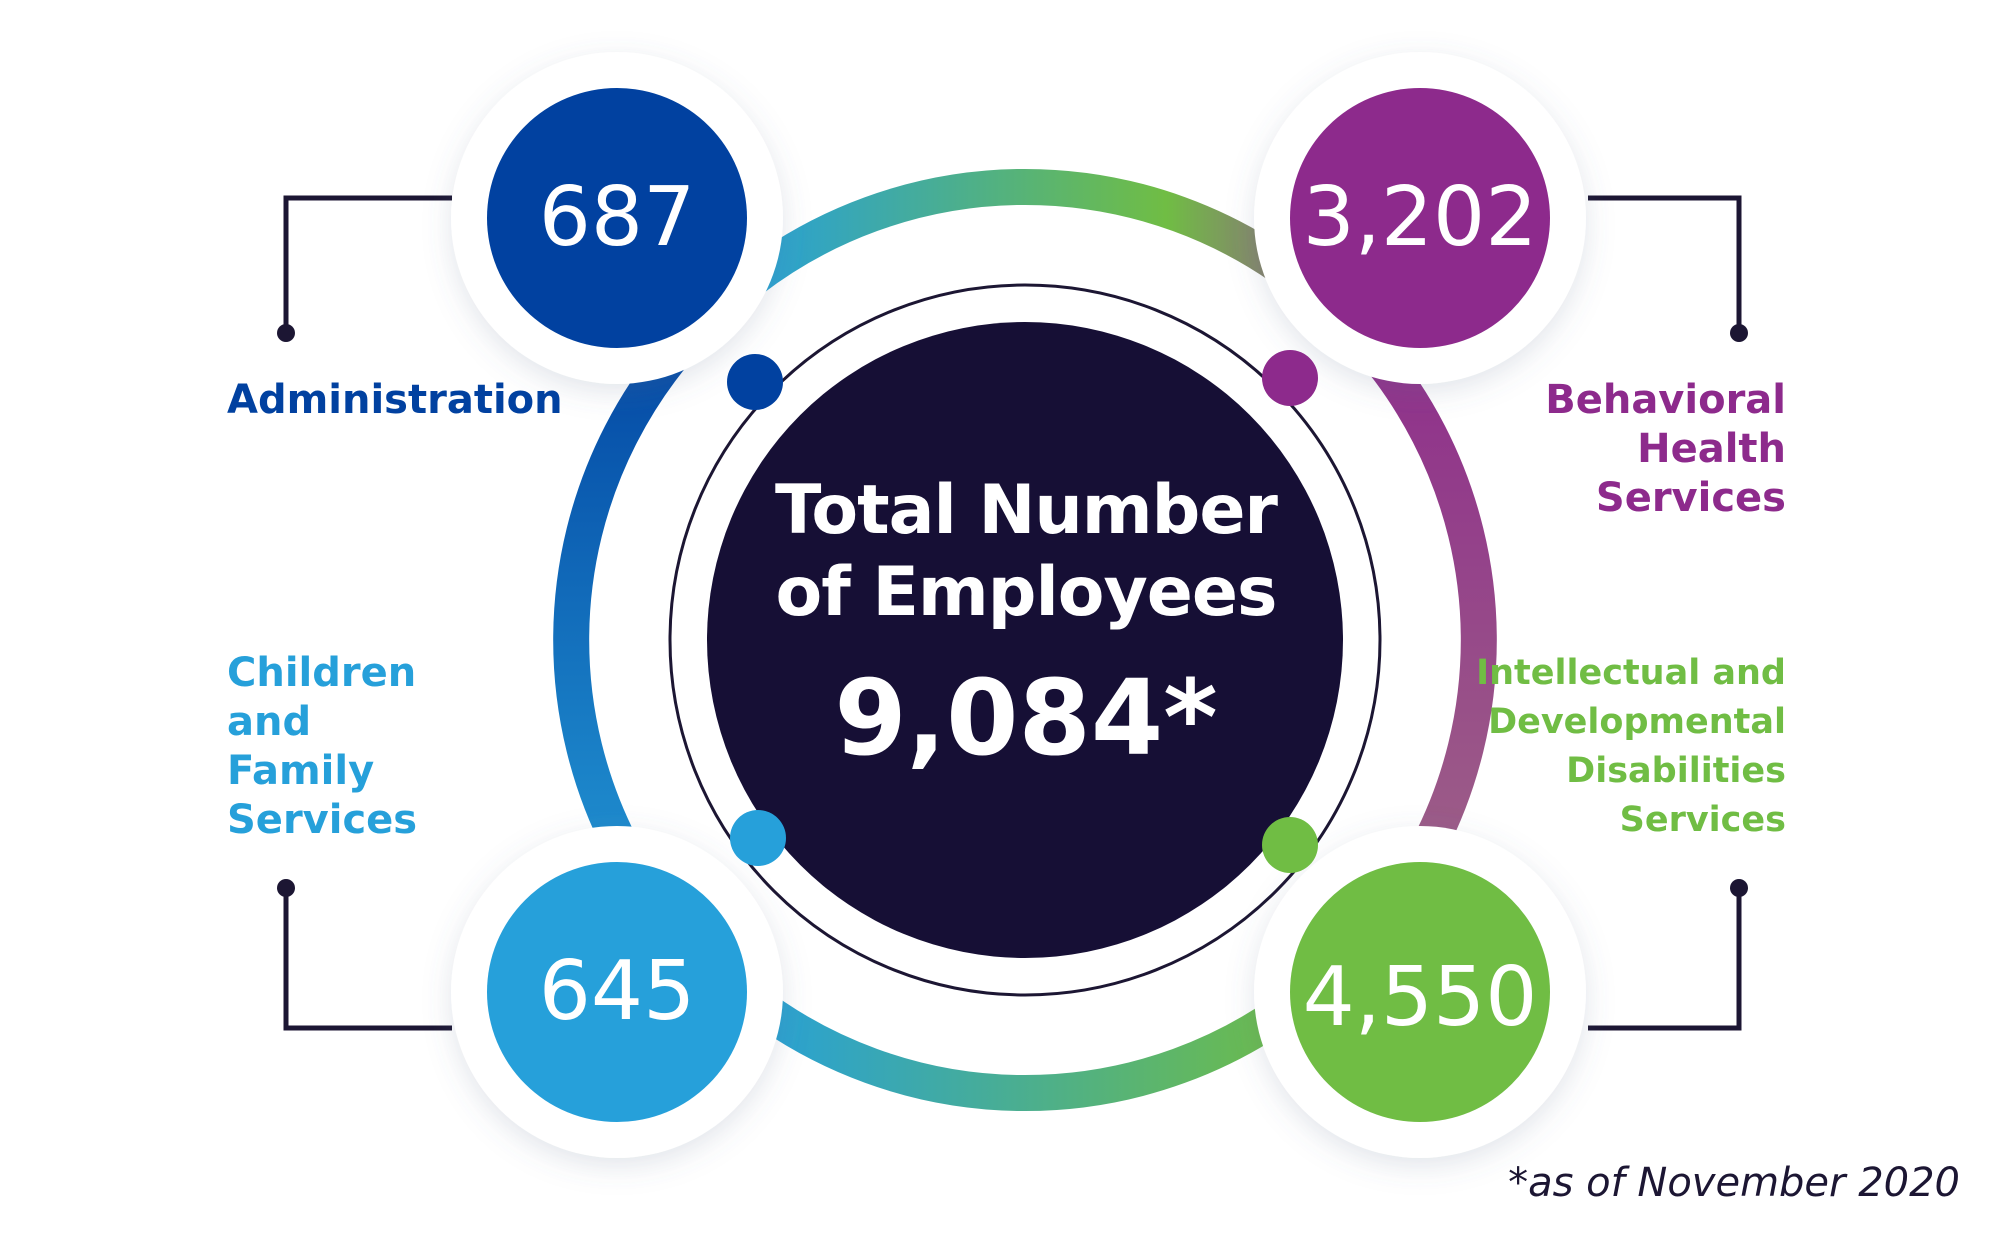  I want to click on label-line: Behavioral, so click(1665, 400).